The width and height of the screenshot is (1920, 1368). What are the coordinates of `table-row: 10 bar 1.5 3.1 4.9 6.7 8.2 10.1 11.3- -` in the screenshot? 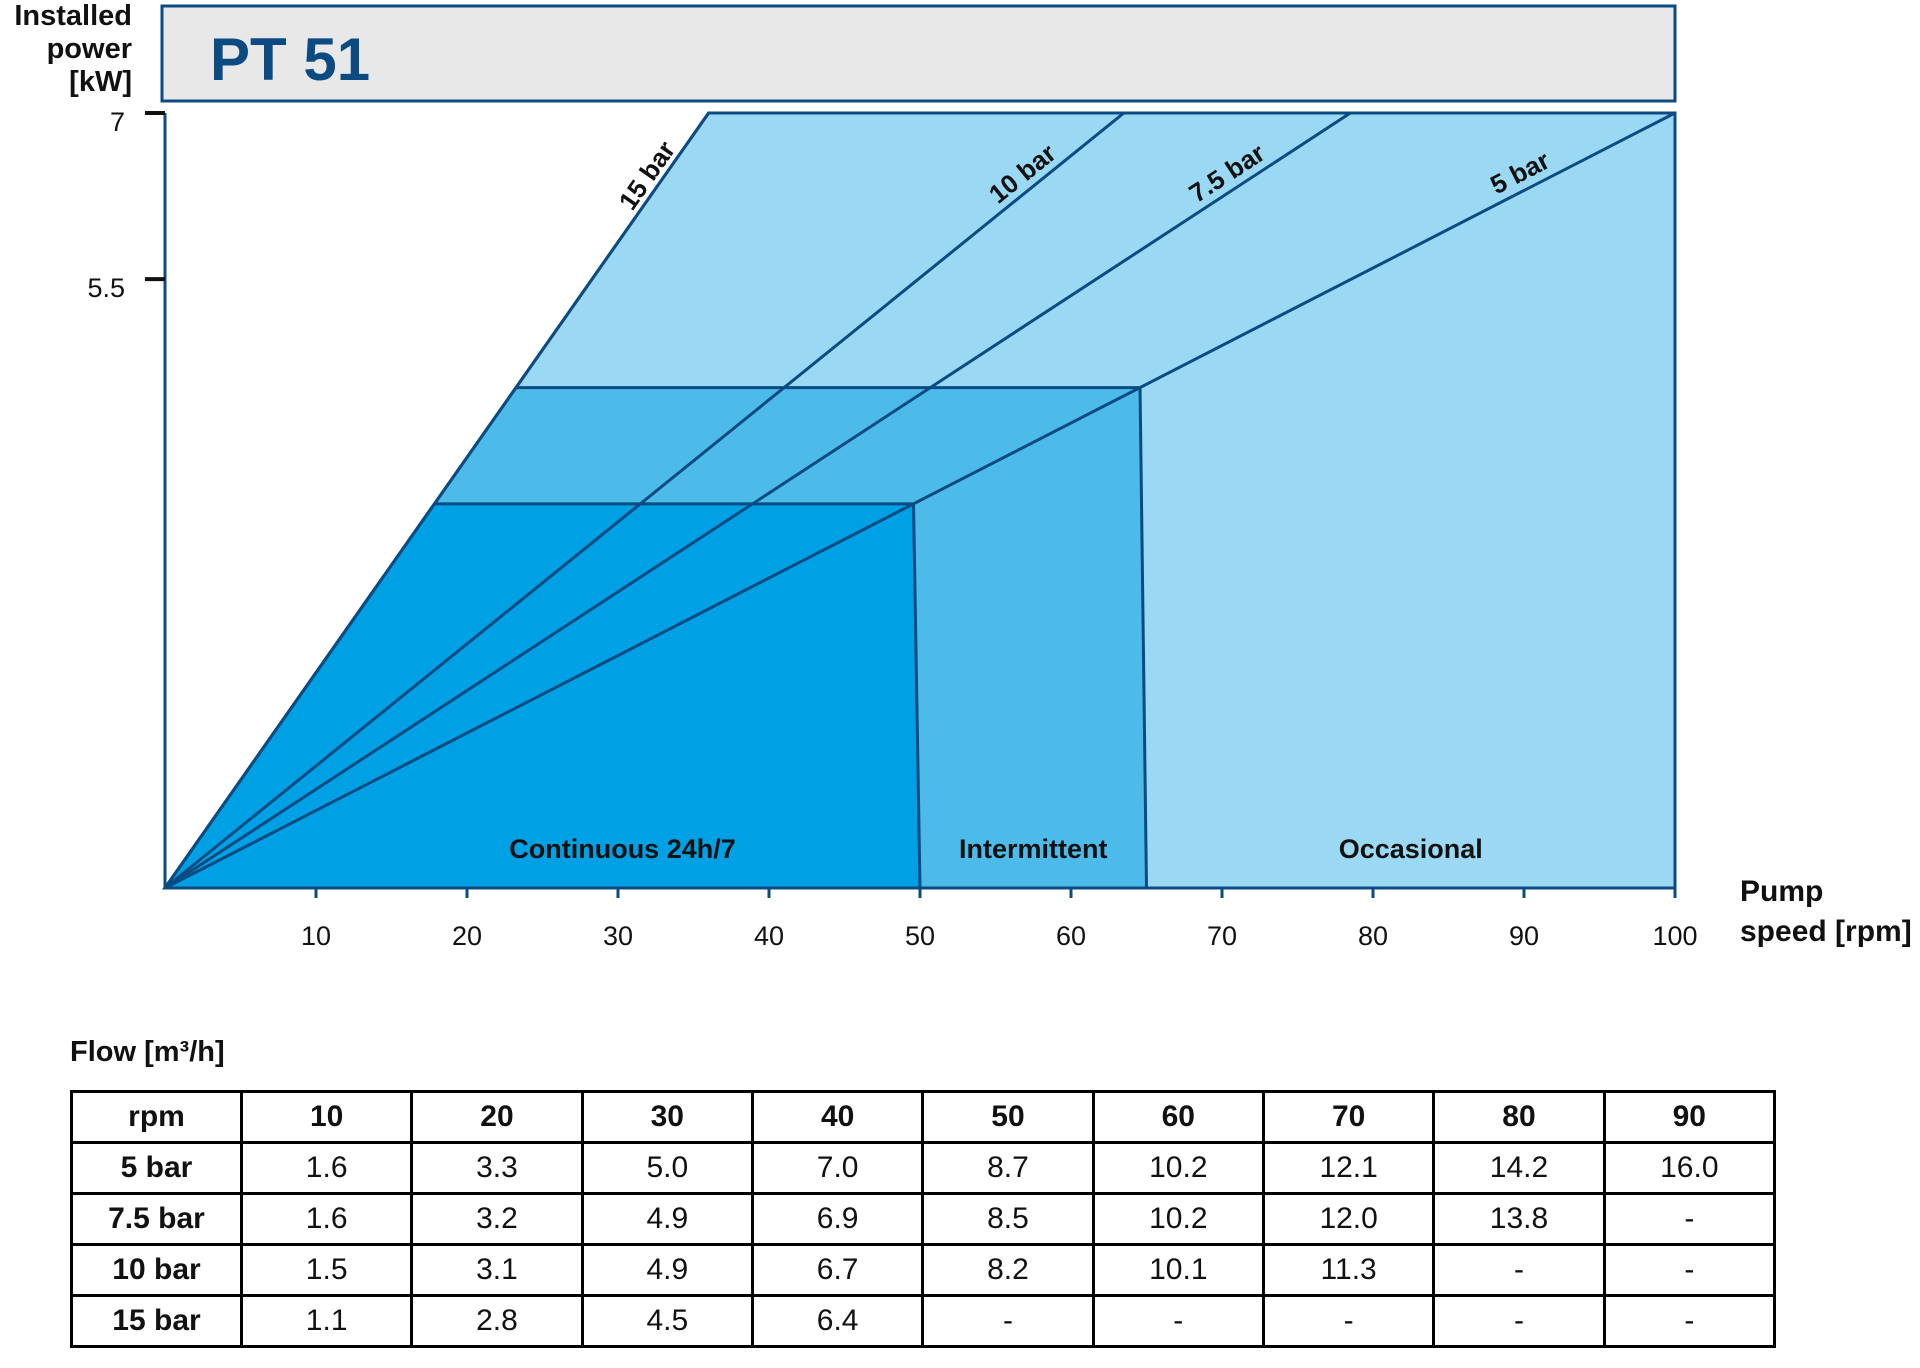 It's located at (923, 1270).